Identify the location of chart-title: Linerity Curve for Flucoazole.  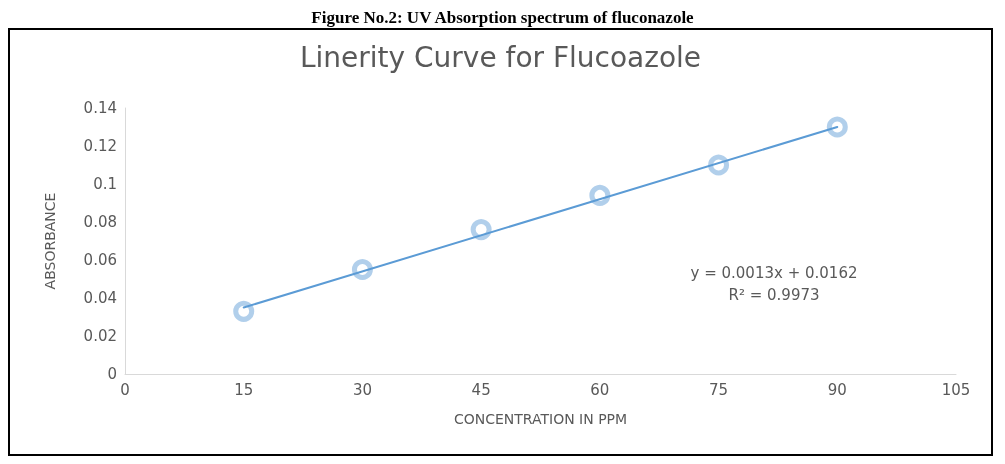
(500, 57).